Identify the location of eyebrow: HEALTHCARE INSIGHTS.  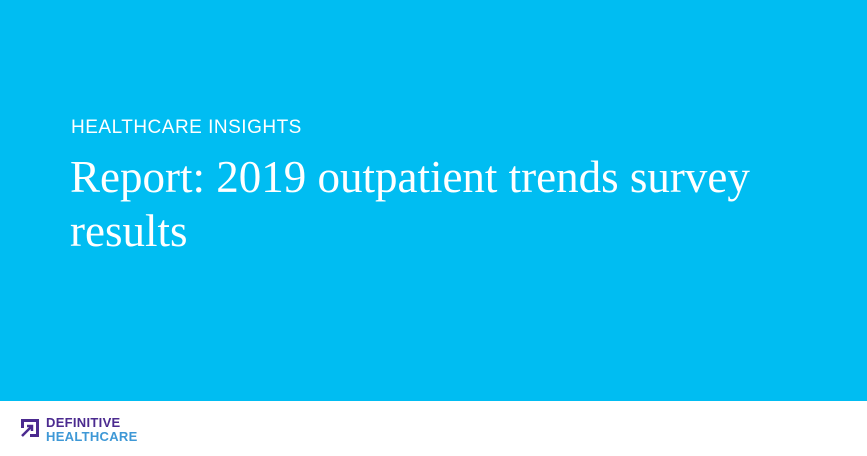
(186, 127).